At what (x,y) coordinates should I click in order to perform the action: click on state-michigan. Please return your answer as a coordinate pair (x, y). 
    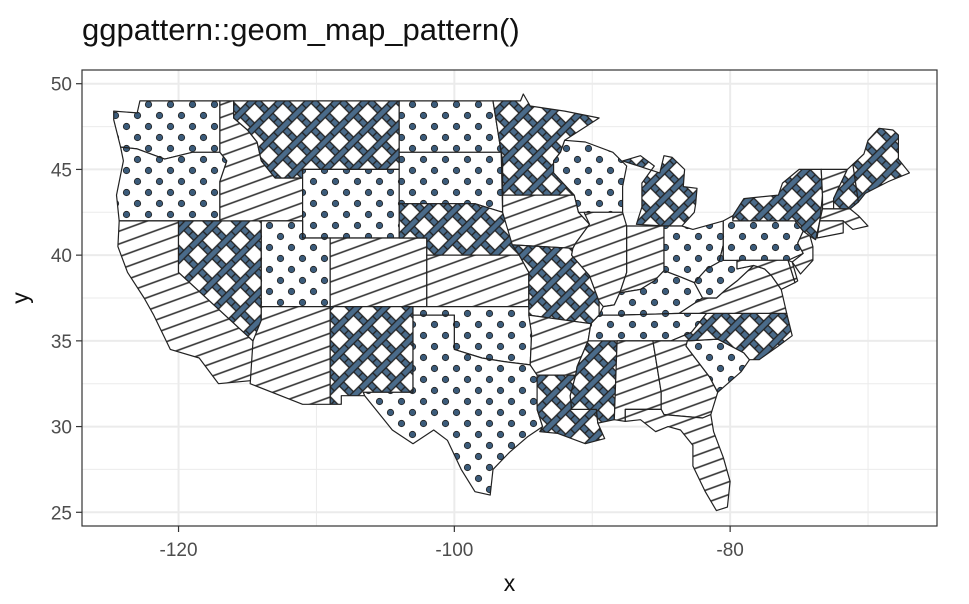
    Looking at the image, I should click on (660, 191).